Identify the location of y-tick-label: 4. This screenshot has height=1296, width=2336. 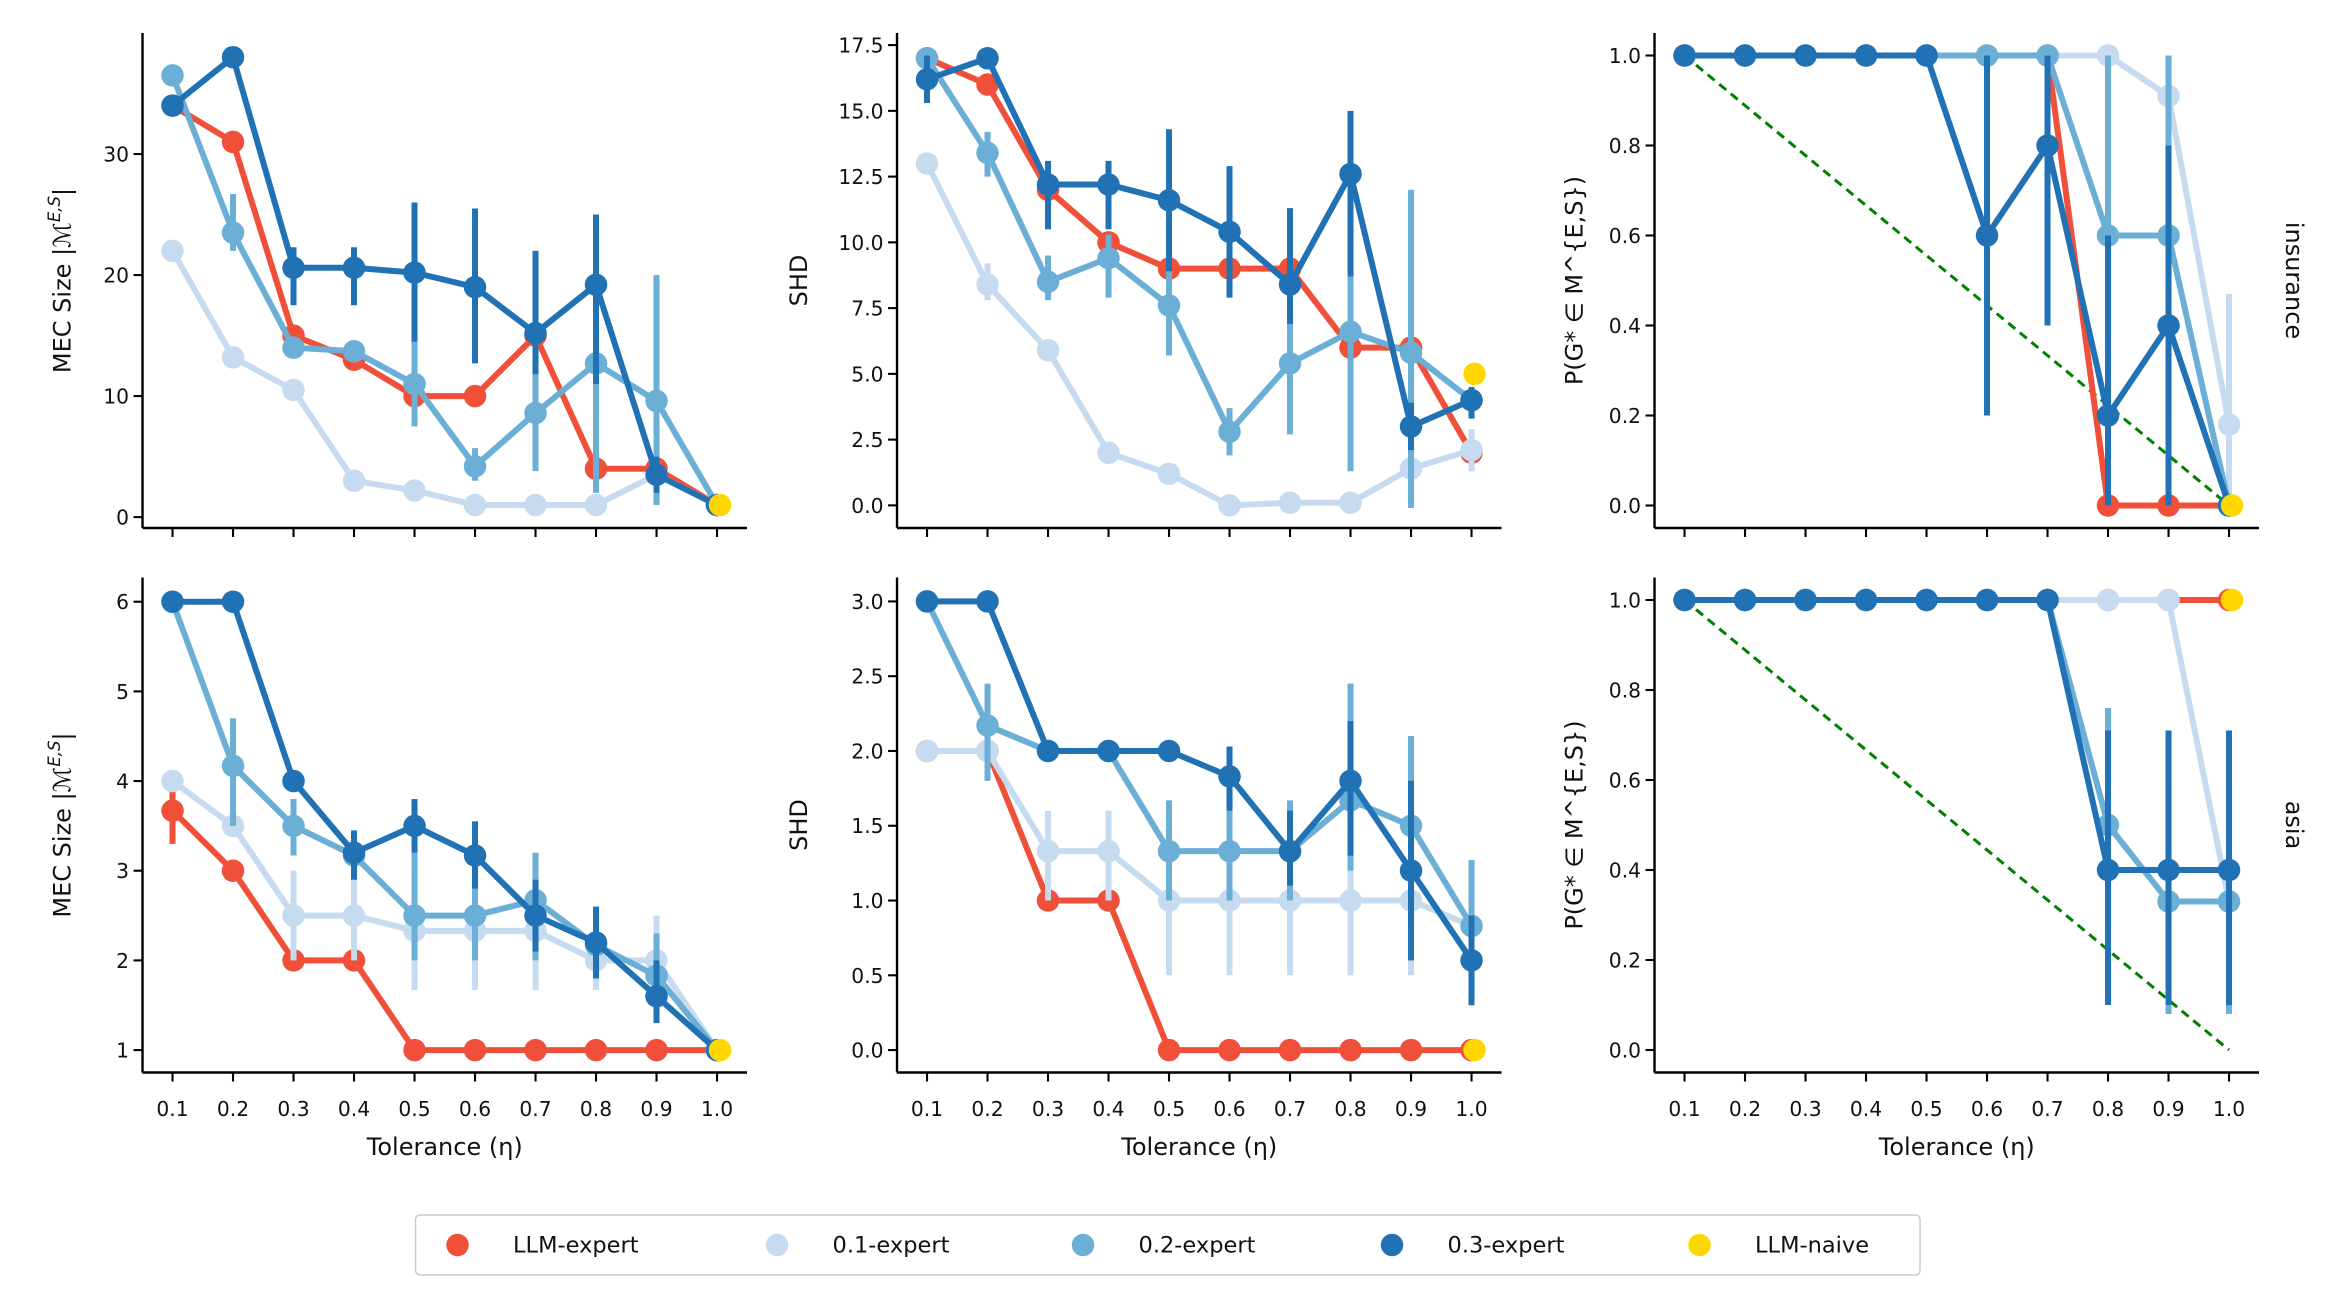
(122, 782).